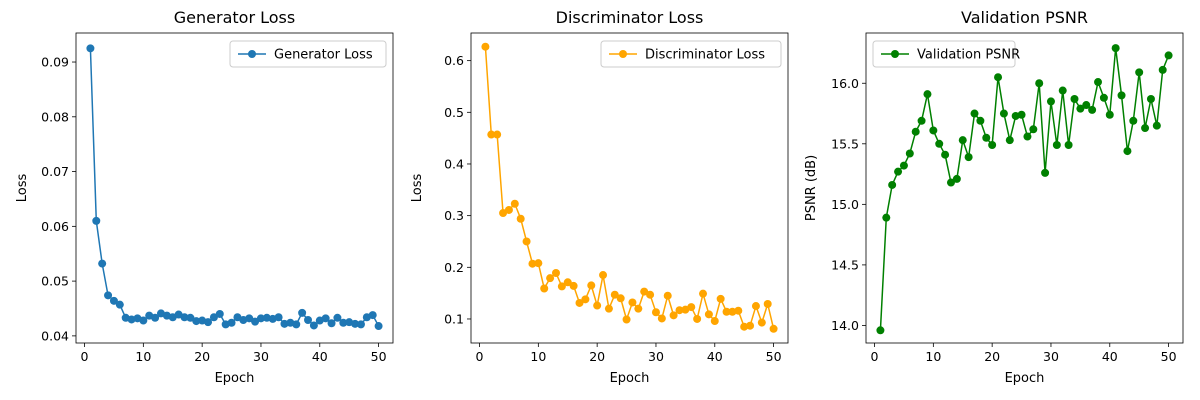  I want to click on legend: Validation PSNR, so click(946, 54).